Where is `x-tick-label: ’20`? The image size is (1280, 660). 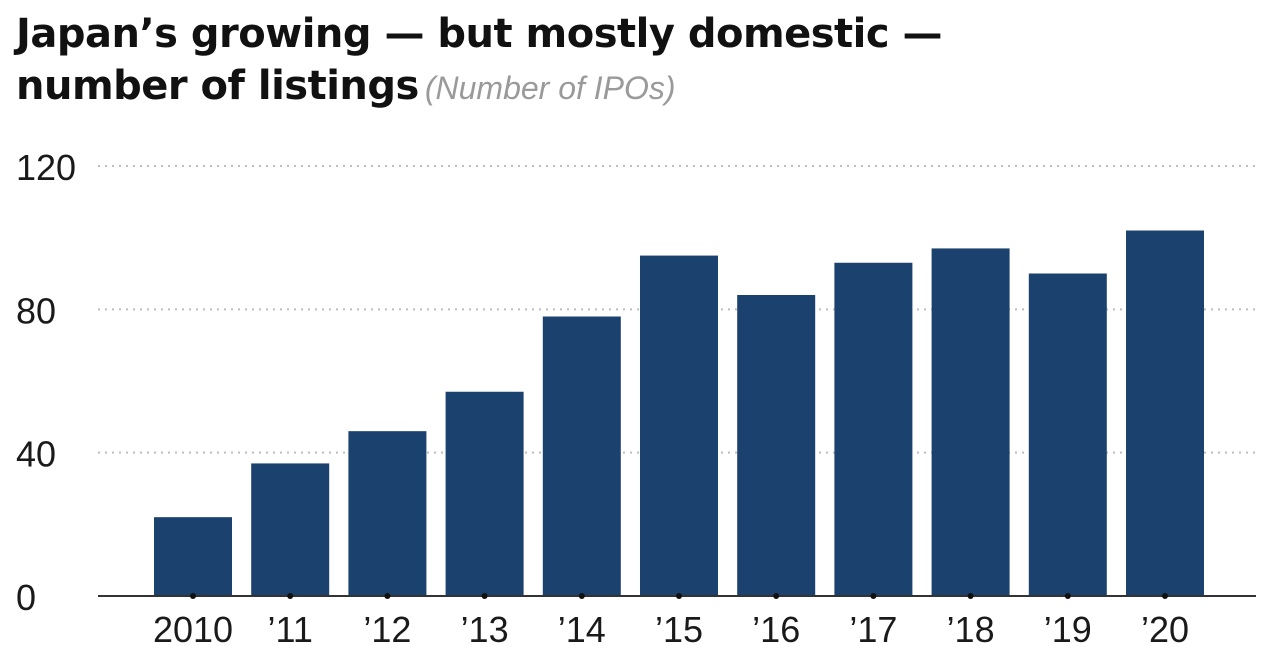
x-tick-label: ’20 is located at coordinates (1165, 629).